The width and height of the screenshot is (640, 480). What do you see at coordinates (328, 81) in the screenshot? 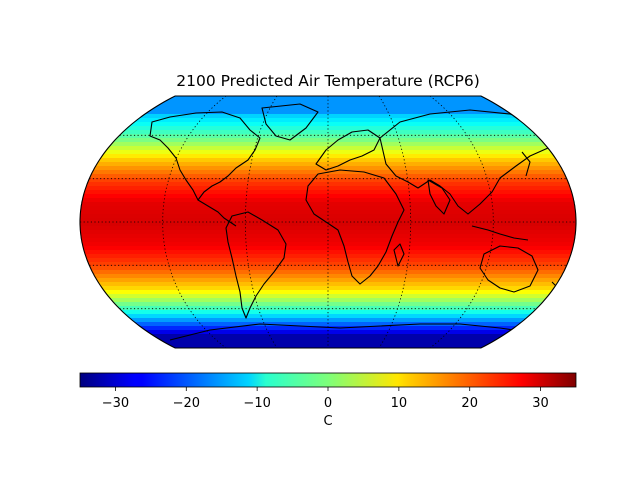
I see `map-title: 2100 Predicted Air Temperature (RCP6)` at bounding box center [328, 81].